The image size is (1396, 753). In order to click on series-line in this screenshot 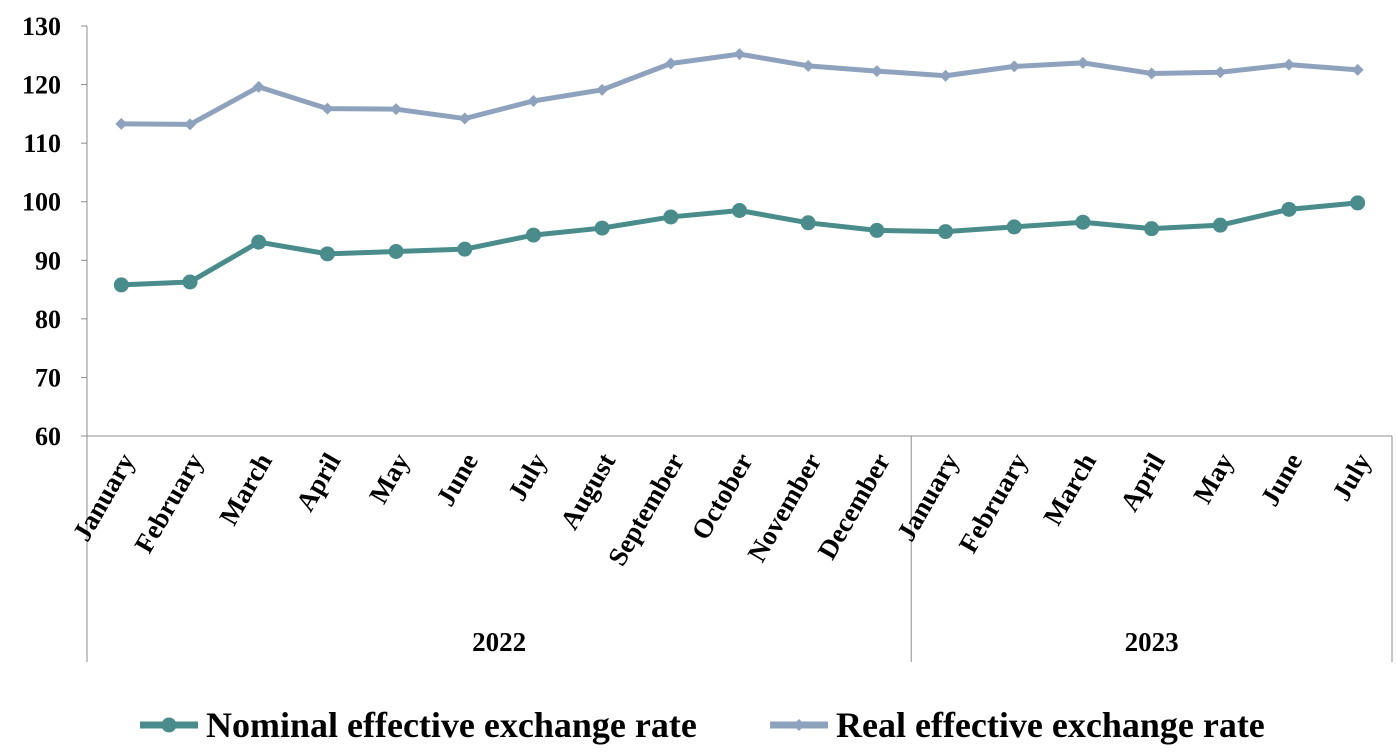, I will do `click(739, 89)`.